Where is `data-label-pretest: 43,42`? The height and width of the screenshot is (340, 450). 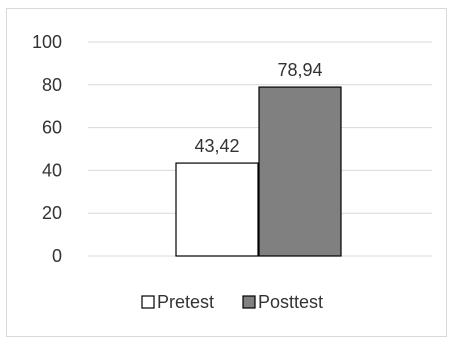
data-label-pretest: 43,42 is located at coordinates (216, 146).